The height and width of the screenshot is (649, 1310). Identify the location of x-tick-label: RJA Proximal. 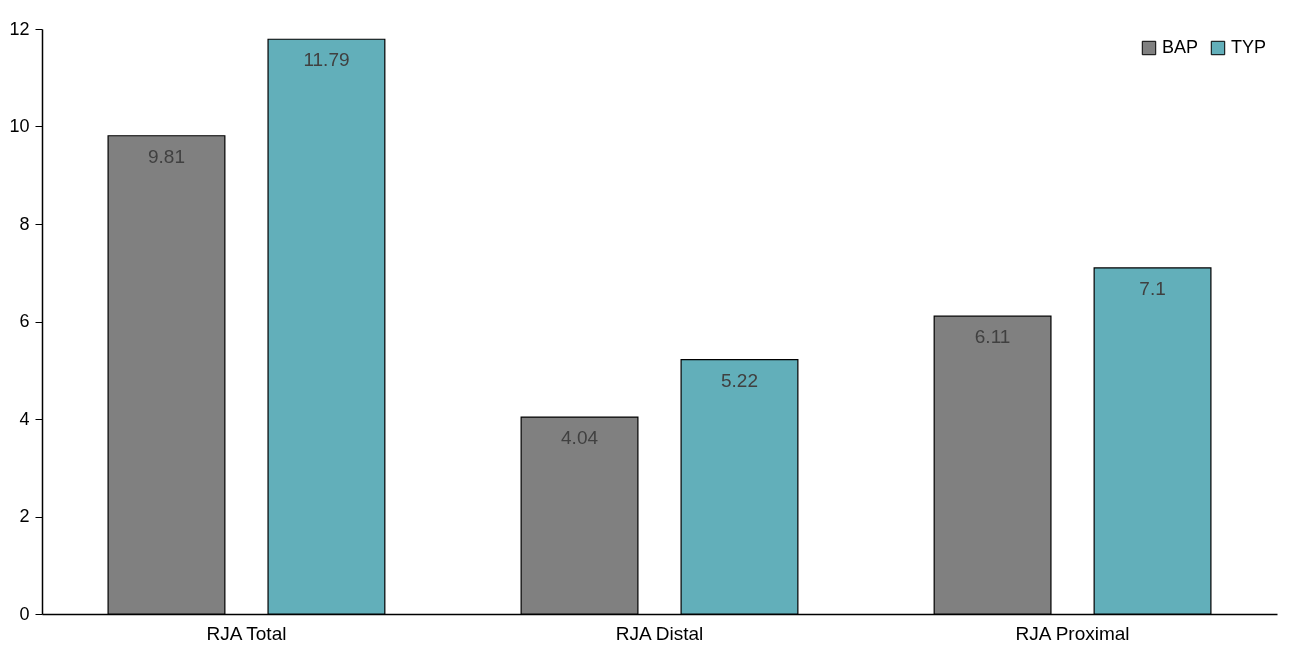
(1072, 633).